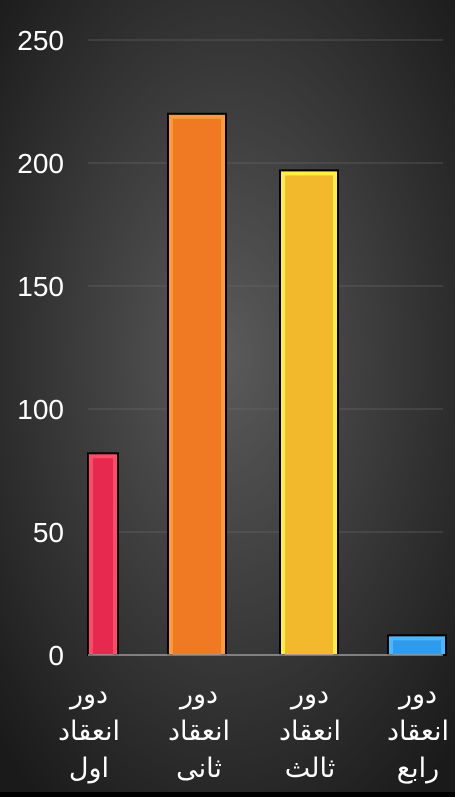 The width and height of the screenshot is (455, 797). Describe the element at coordinates (199, 768) in the screenshot. I see `x-tick-label-line: ثانی` at that location.